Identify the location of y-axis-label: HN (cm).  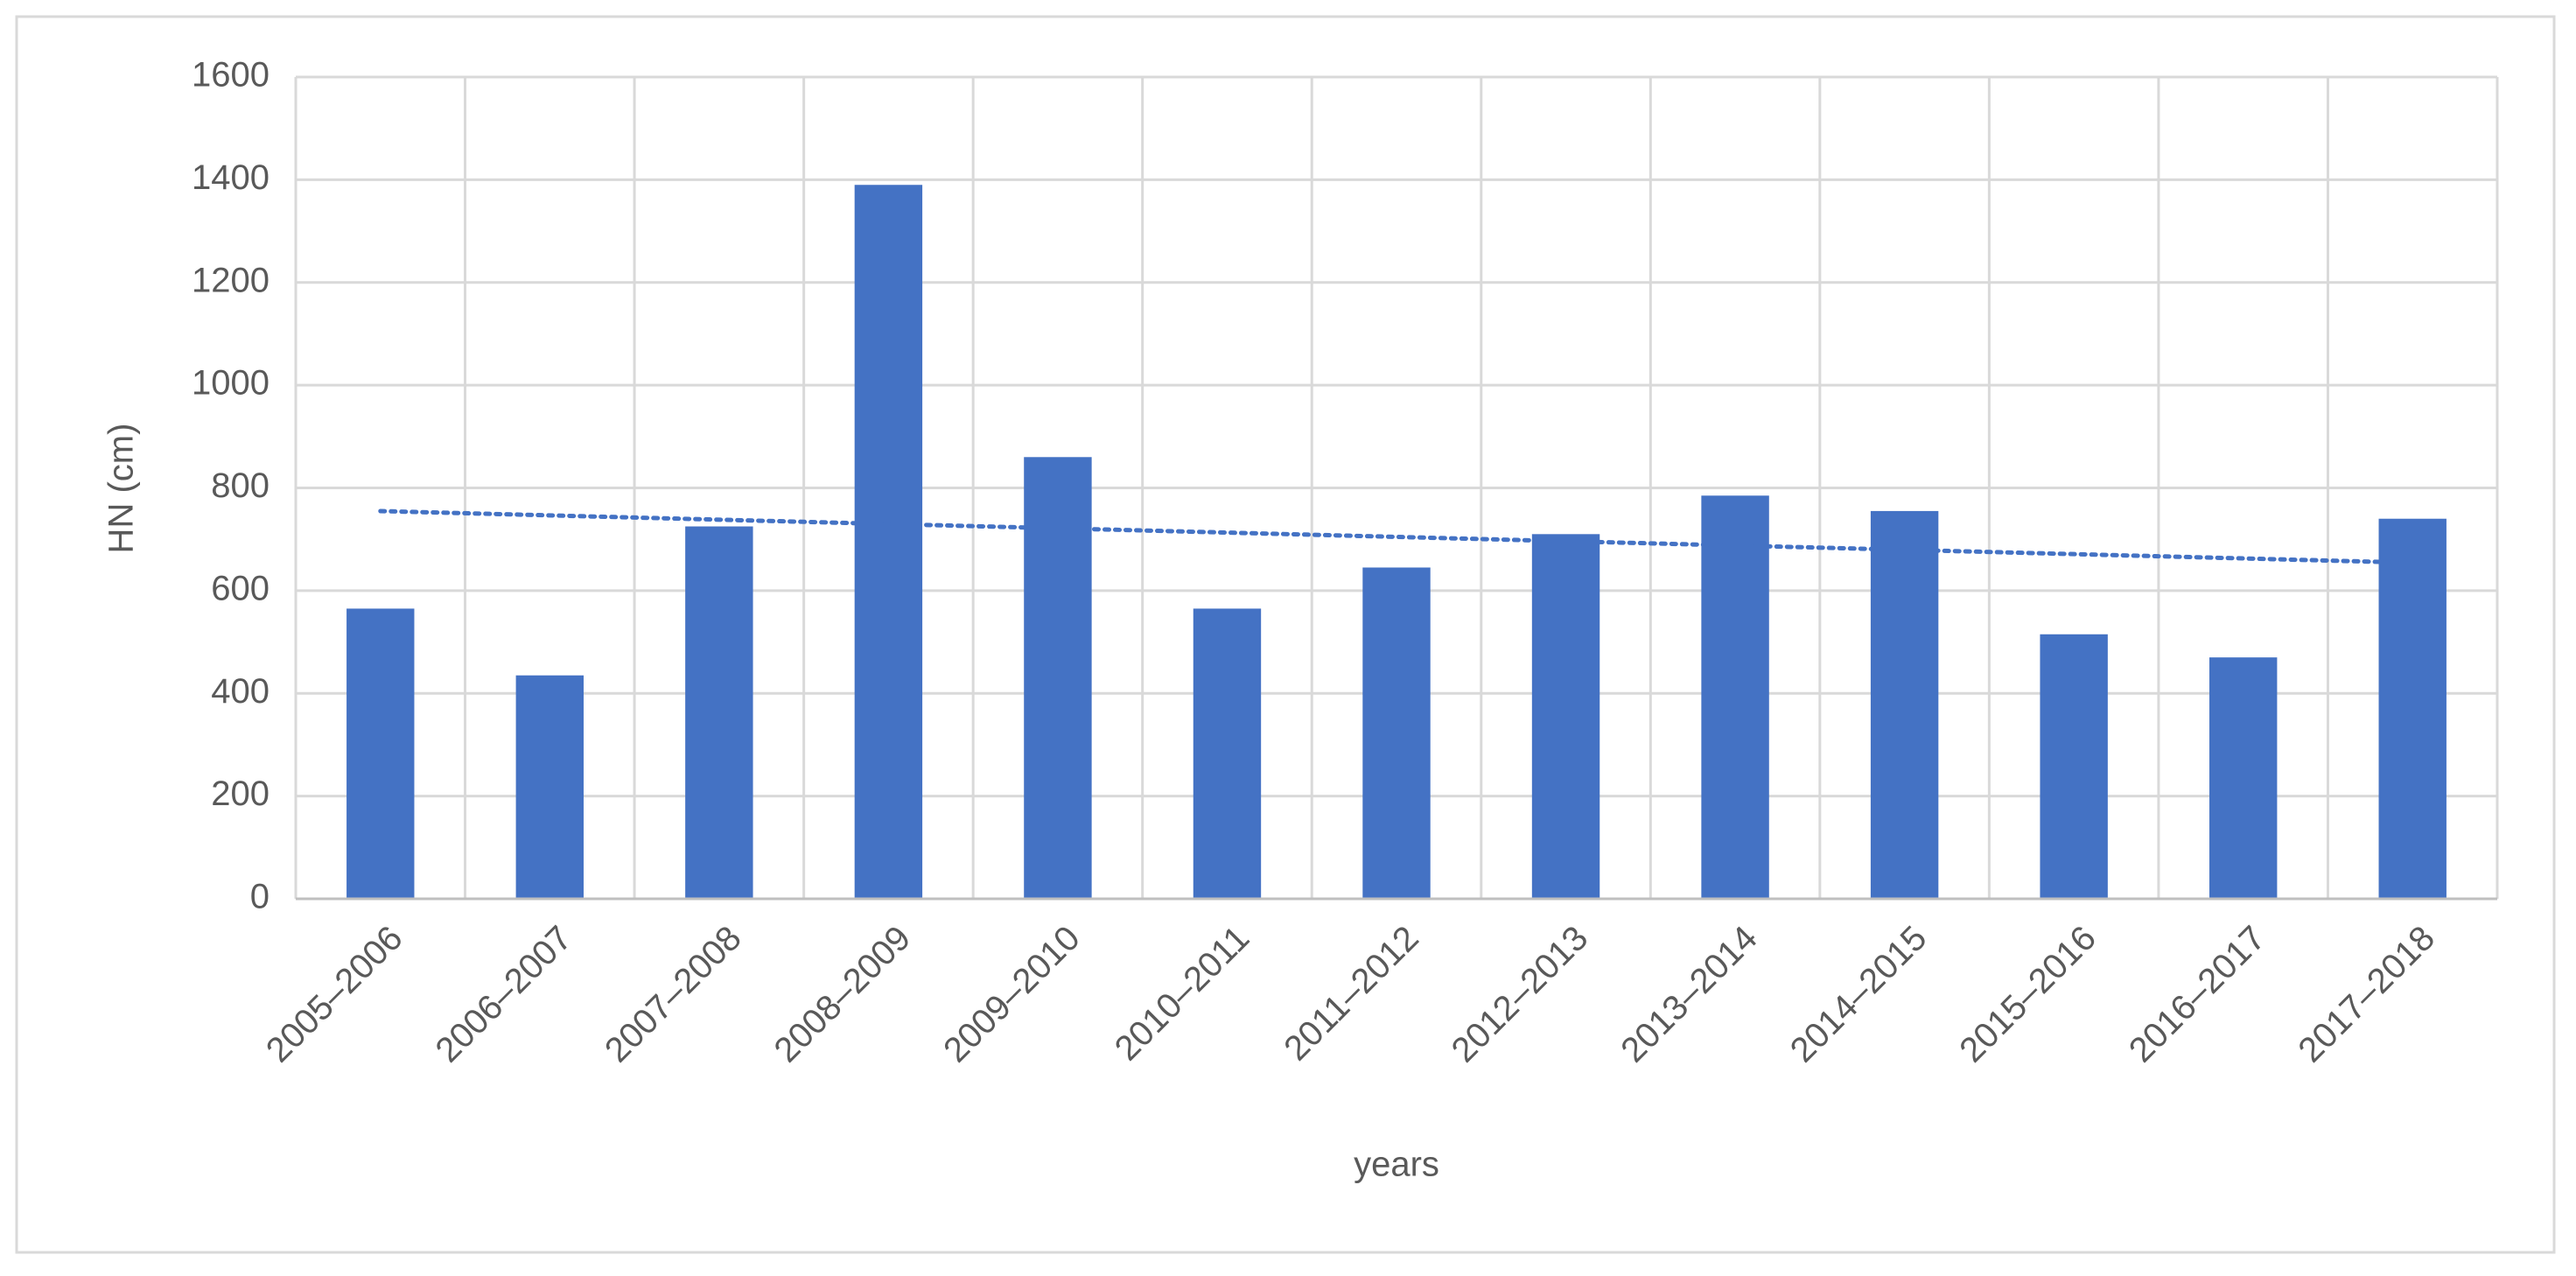
(121, 489).